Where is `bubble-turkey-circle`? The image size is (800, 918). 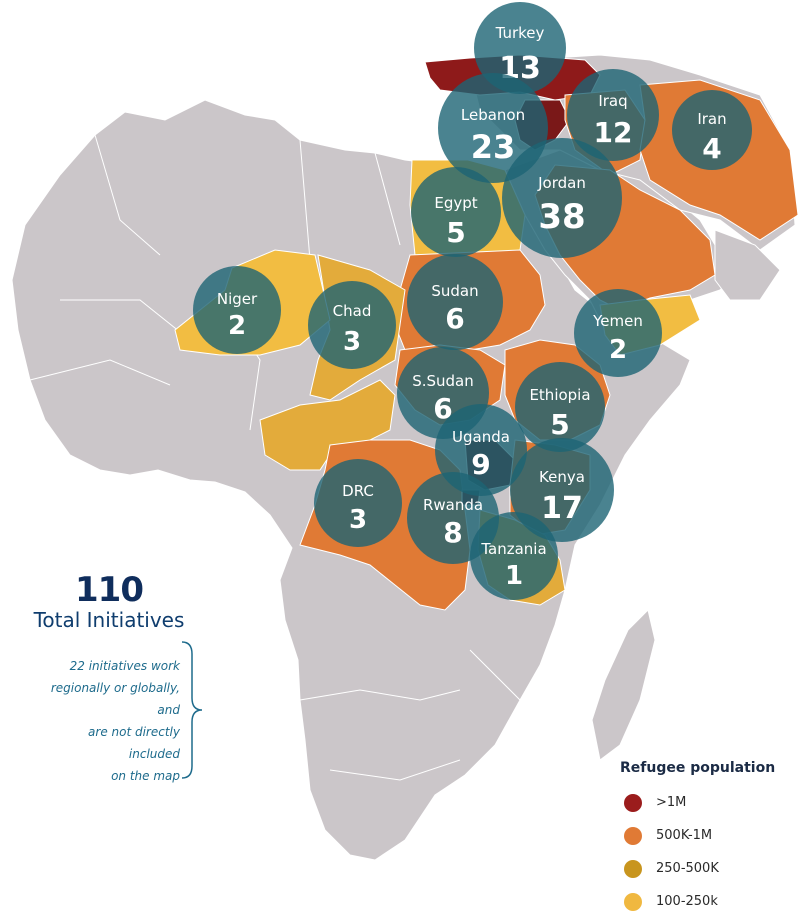
bubble-turkey-circle is located at coordinates (520, 48).